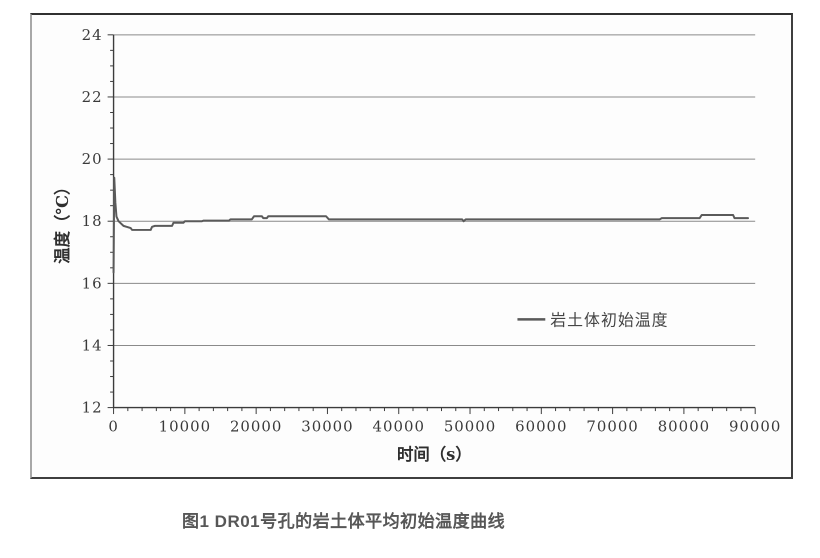  I want to click on x-tick-label: 0, so click(113, 426).